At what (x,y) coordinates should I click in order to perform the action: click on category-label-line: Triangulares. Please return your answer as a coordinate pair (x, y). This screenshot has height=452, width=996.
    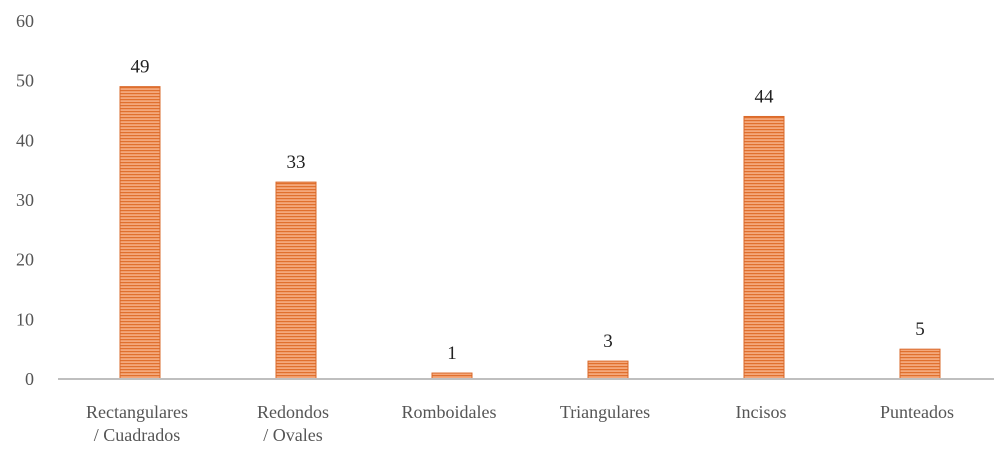
    Looking at the image, I should click on (605, 412).